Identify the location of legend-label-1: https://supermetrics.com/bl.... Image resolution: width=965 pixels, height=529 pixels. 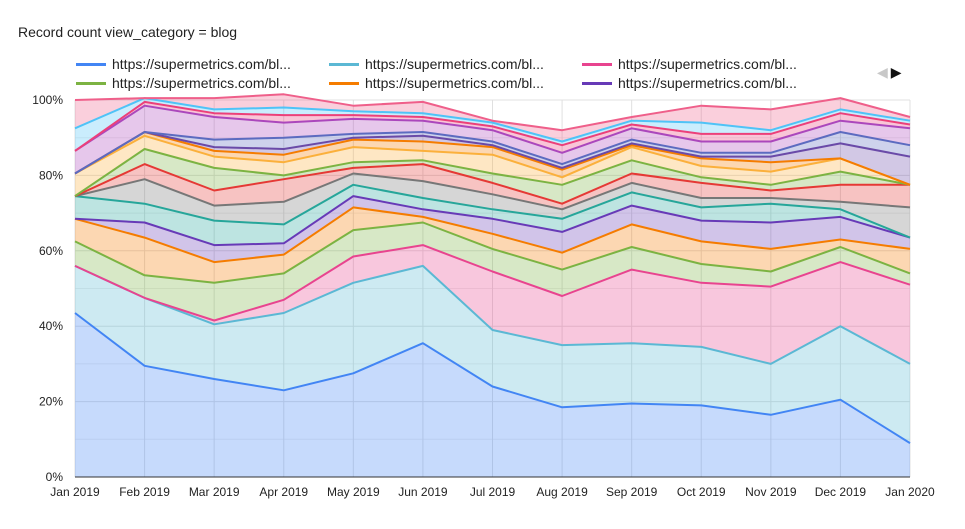
(201, 64).